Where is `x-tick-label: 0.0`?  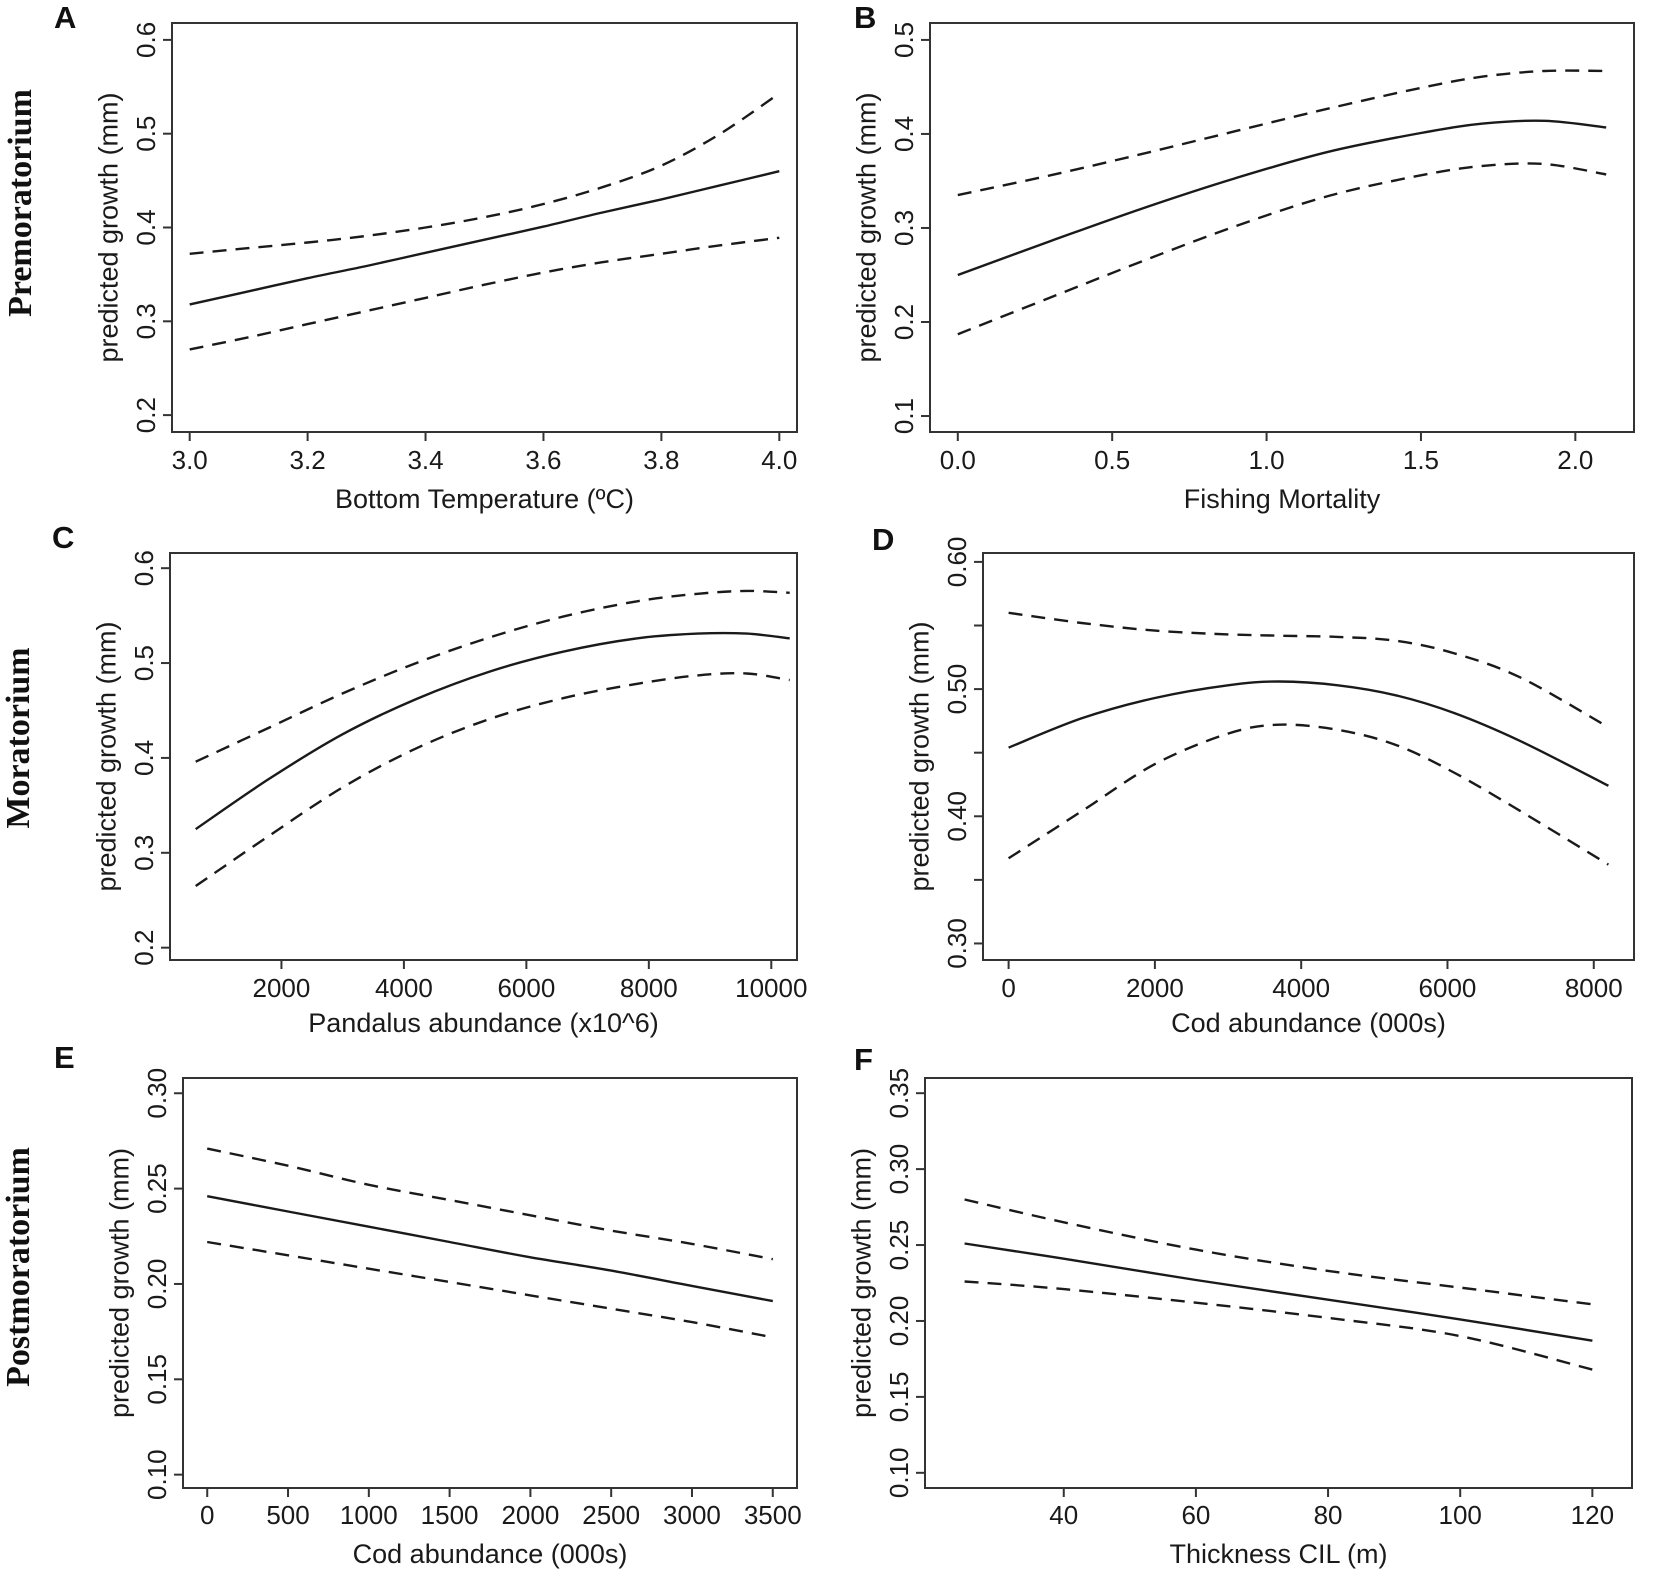
x-tick-label: 0.0 is located at coordinates (958, 460).